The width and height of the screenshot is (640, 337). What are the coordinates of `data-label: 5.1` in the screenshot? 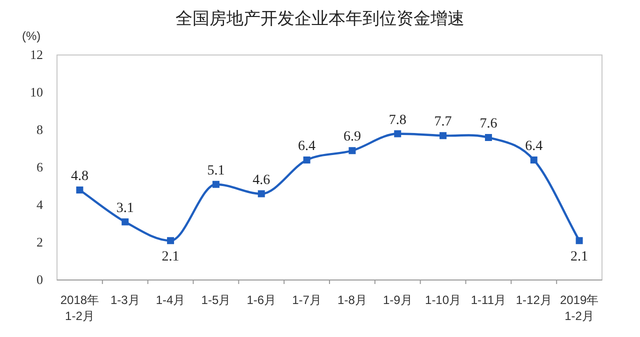 It's located at (216, 170).